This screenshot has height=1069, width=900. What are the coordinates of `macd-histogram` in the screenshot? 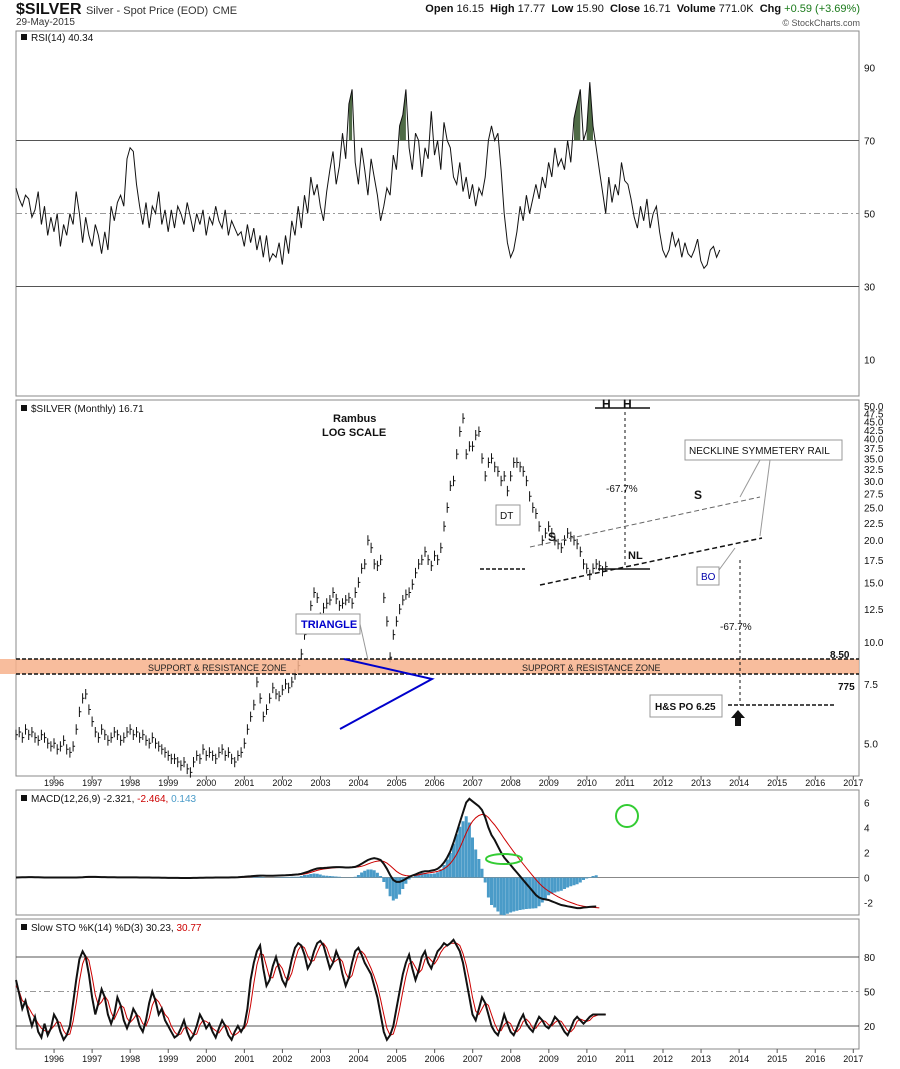 It's located at (307, 866).